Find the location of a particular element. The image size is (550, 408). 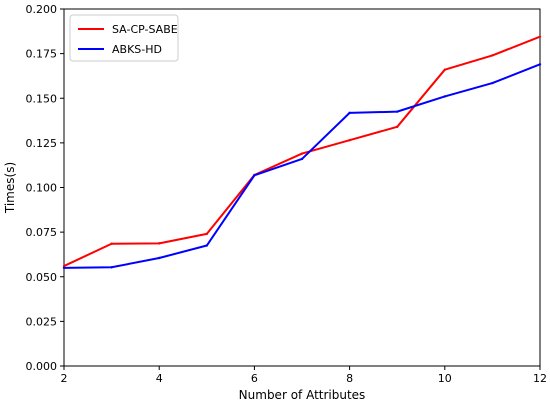

y-tick-label: 0.150 is located at coordinates (42, 98).